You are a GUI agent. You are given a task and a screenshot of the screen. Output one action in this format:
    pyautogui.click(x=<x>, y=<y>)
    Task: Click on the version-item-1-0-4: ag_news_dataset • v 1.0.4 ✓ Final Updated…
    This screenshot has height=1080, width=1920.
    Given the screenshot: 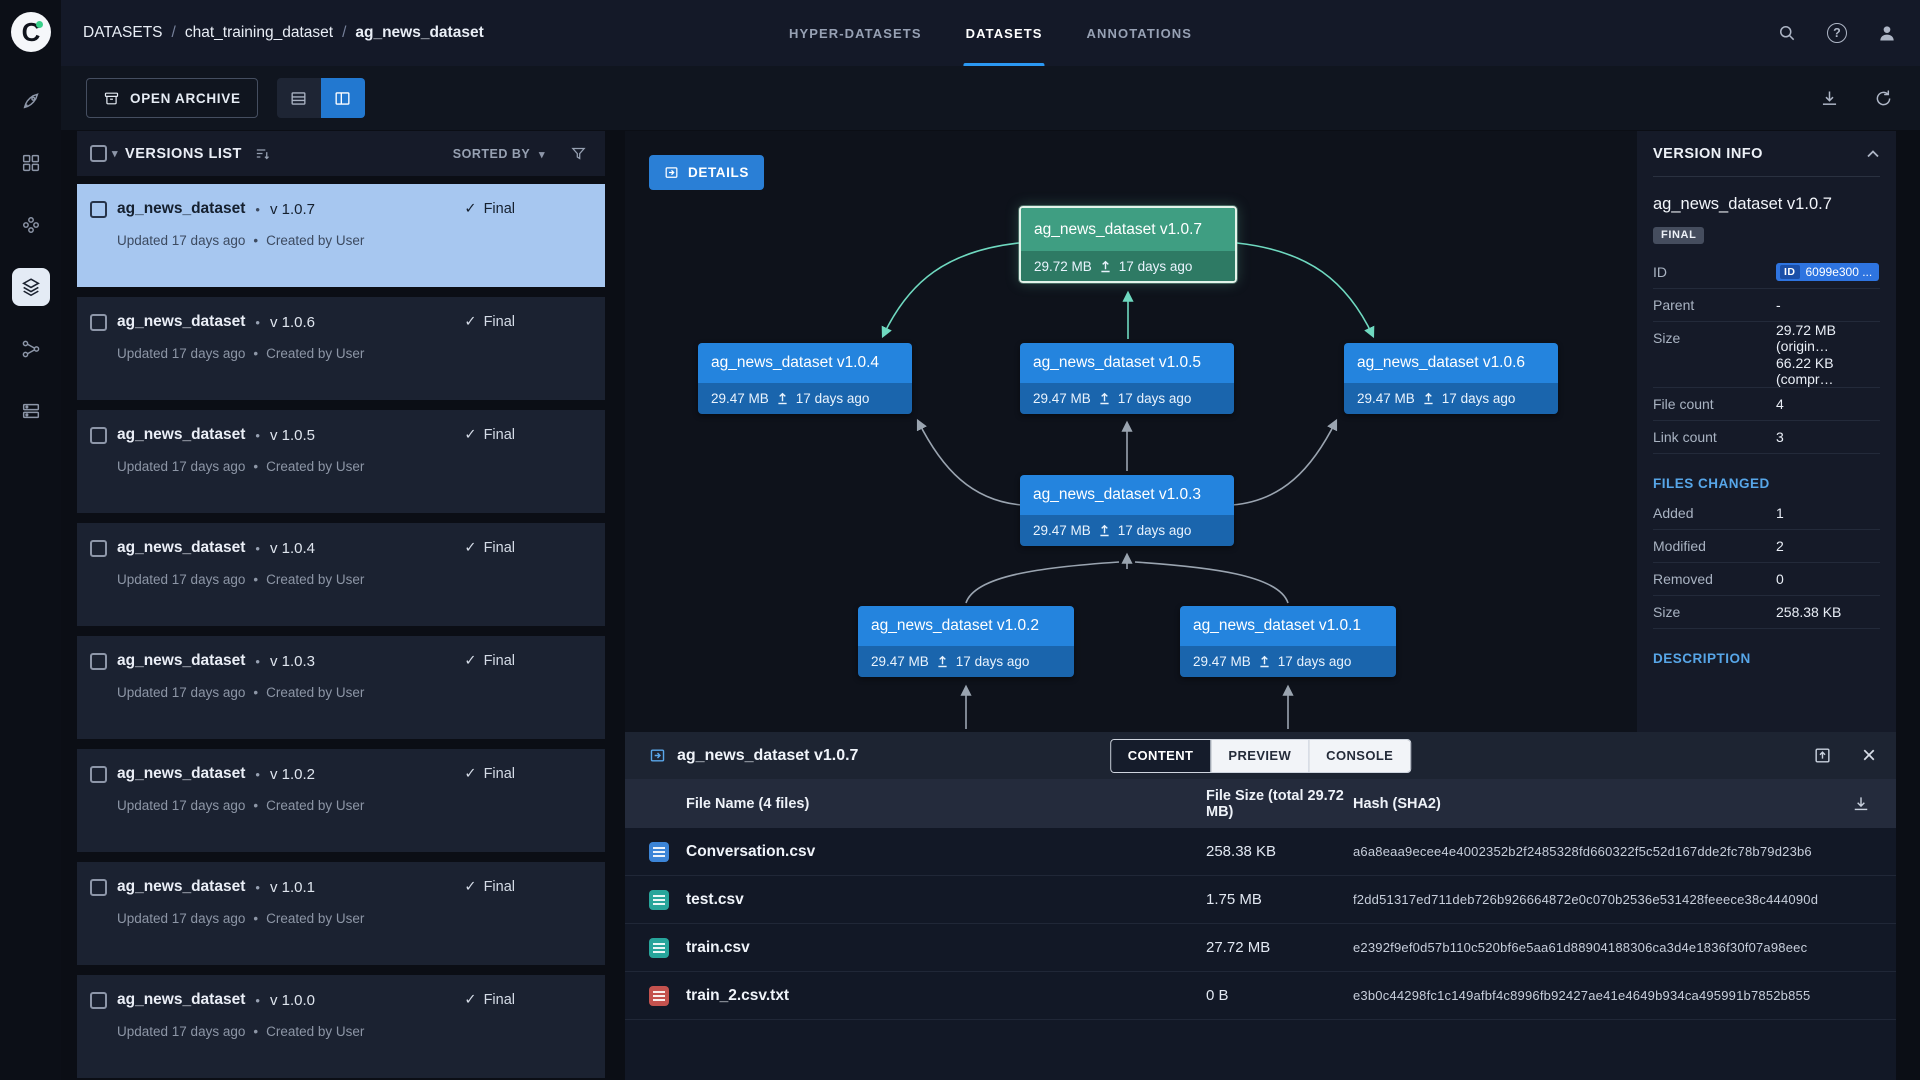 What is the action you would take?
    pyautogui.click(x=341, y=574)
    